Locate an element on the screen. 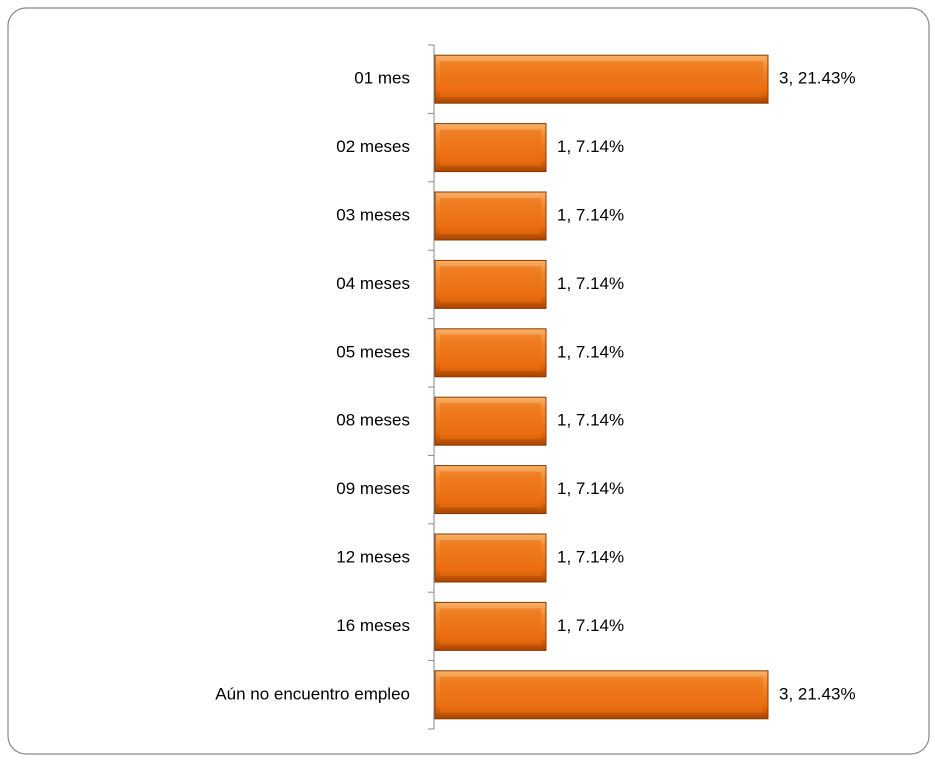  y-tick-label: 12 meses is located at coordinates (373, 556).